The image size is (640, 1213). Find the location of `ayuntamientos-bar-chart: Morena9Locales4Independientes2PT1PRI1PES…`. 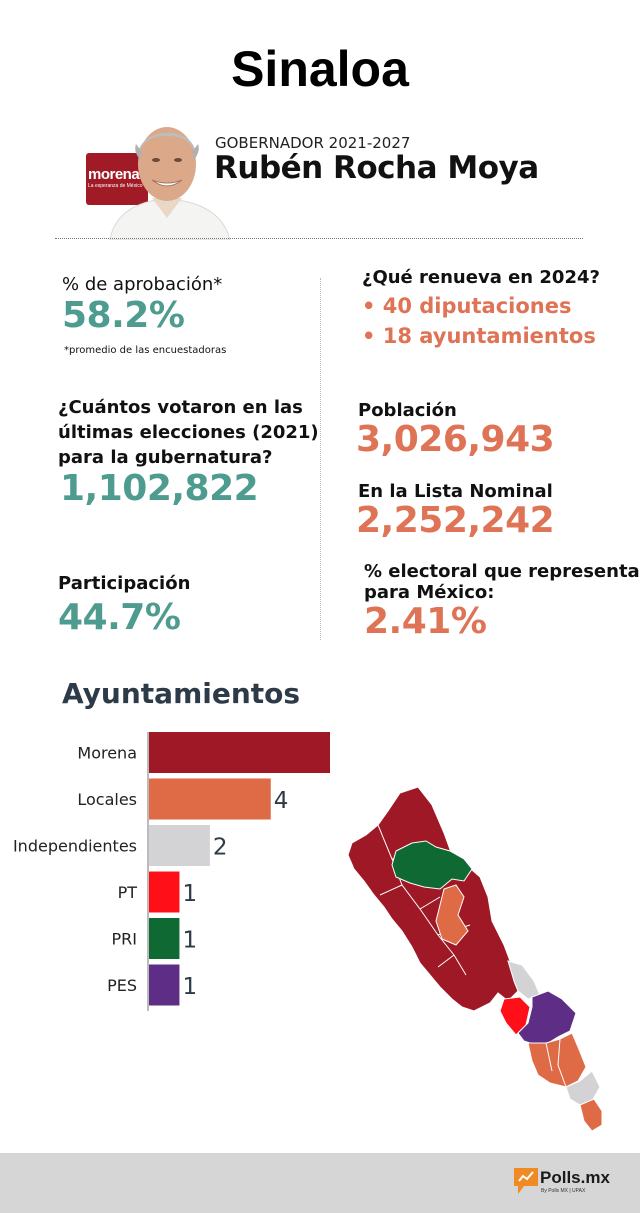

ayuntamientos-bar-chart: Morena9Locales4Independientes2PT1PRI1PES… is located at coordinates (171, 871).